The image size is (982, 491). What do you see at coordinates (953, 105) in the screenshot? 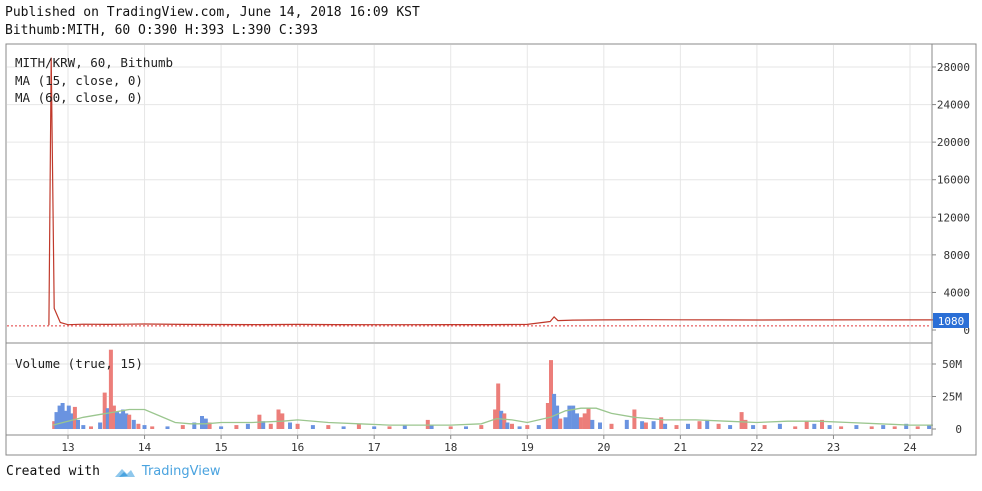
I see `price-y-tick-label: 24000` at bounding box center [953, 105].